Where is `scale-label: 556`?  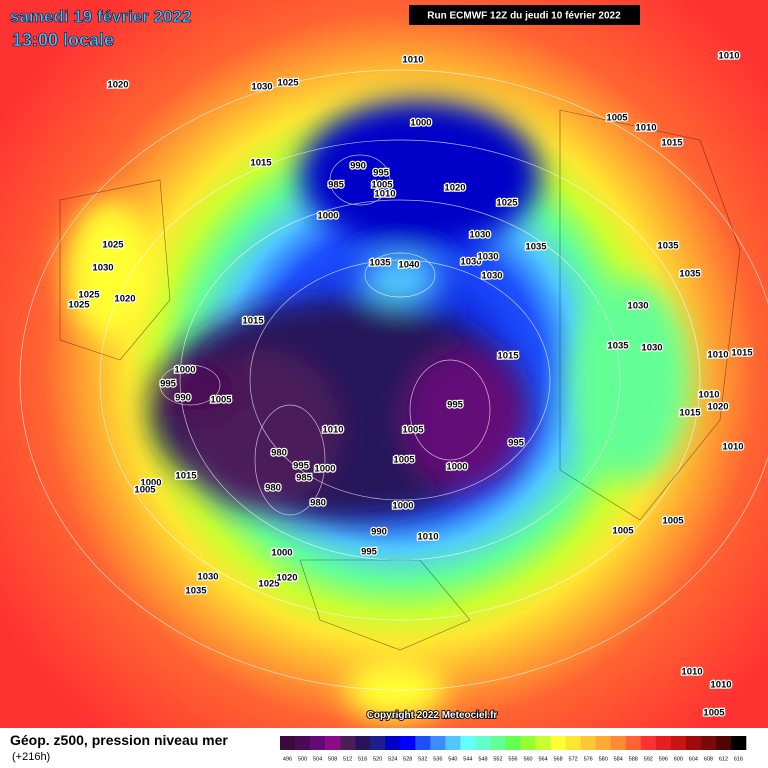
scale-label: 556 is located at coordinates (512, 759).